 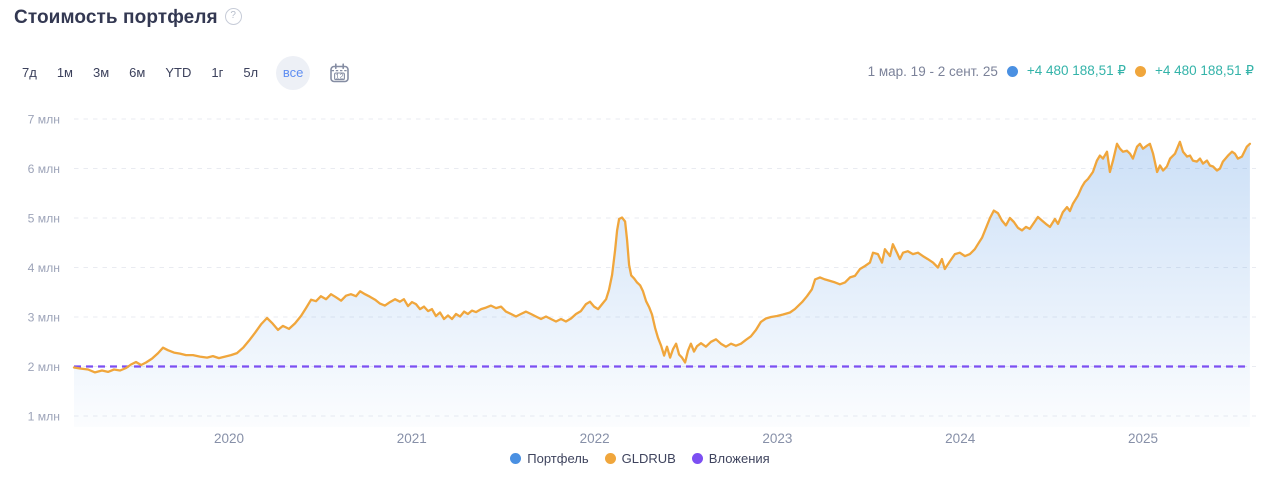 What do you see at coordinates (412, 438) in the screenshot?
I see `x-axis-tick-label: 2021` at bounding box center [412, 438].